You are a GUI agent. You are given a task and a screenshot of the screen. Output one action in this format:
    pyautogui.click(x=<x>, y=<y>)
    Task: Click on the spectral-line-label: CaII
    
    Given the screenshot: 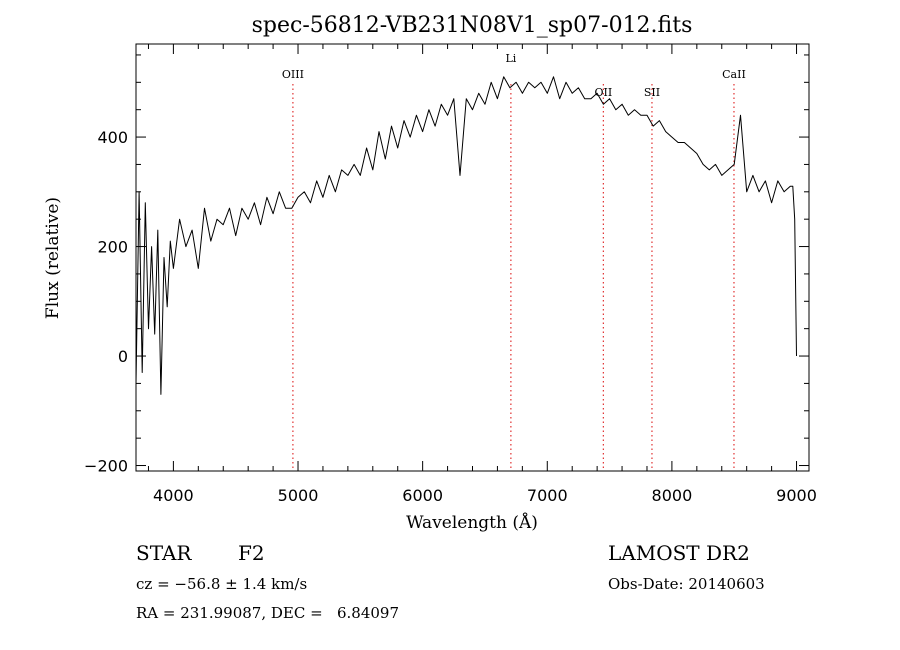 What is the action you would take?
    pyautogui.click(x=734, y=74)
    